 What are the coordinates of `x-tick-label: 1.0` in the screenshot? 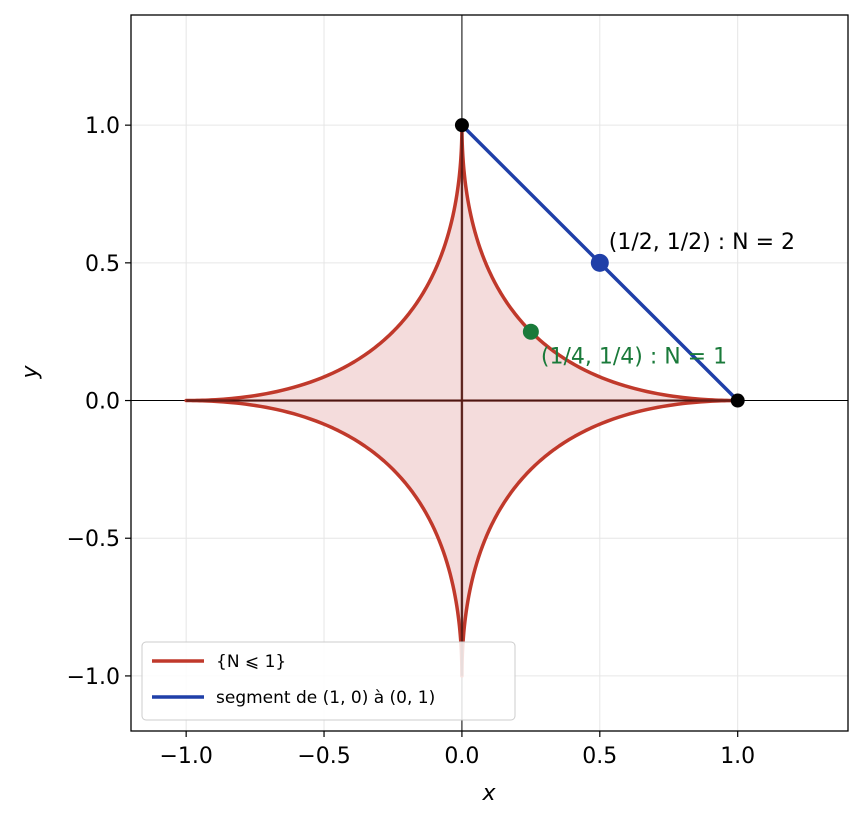 It's located at (737, 756).